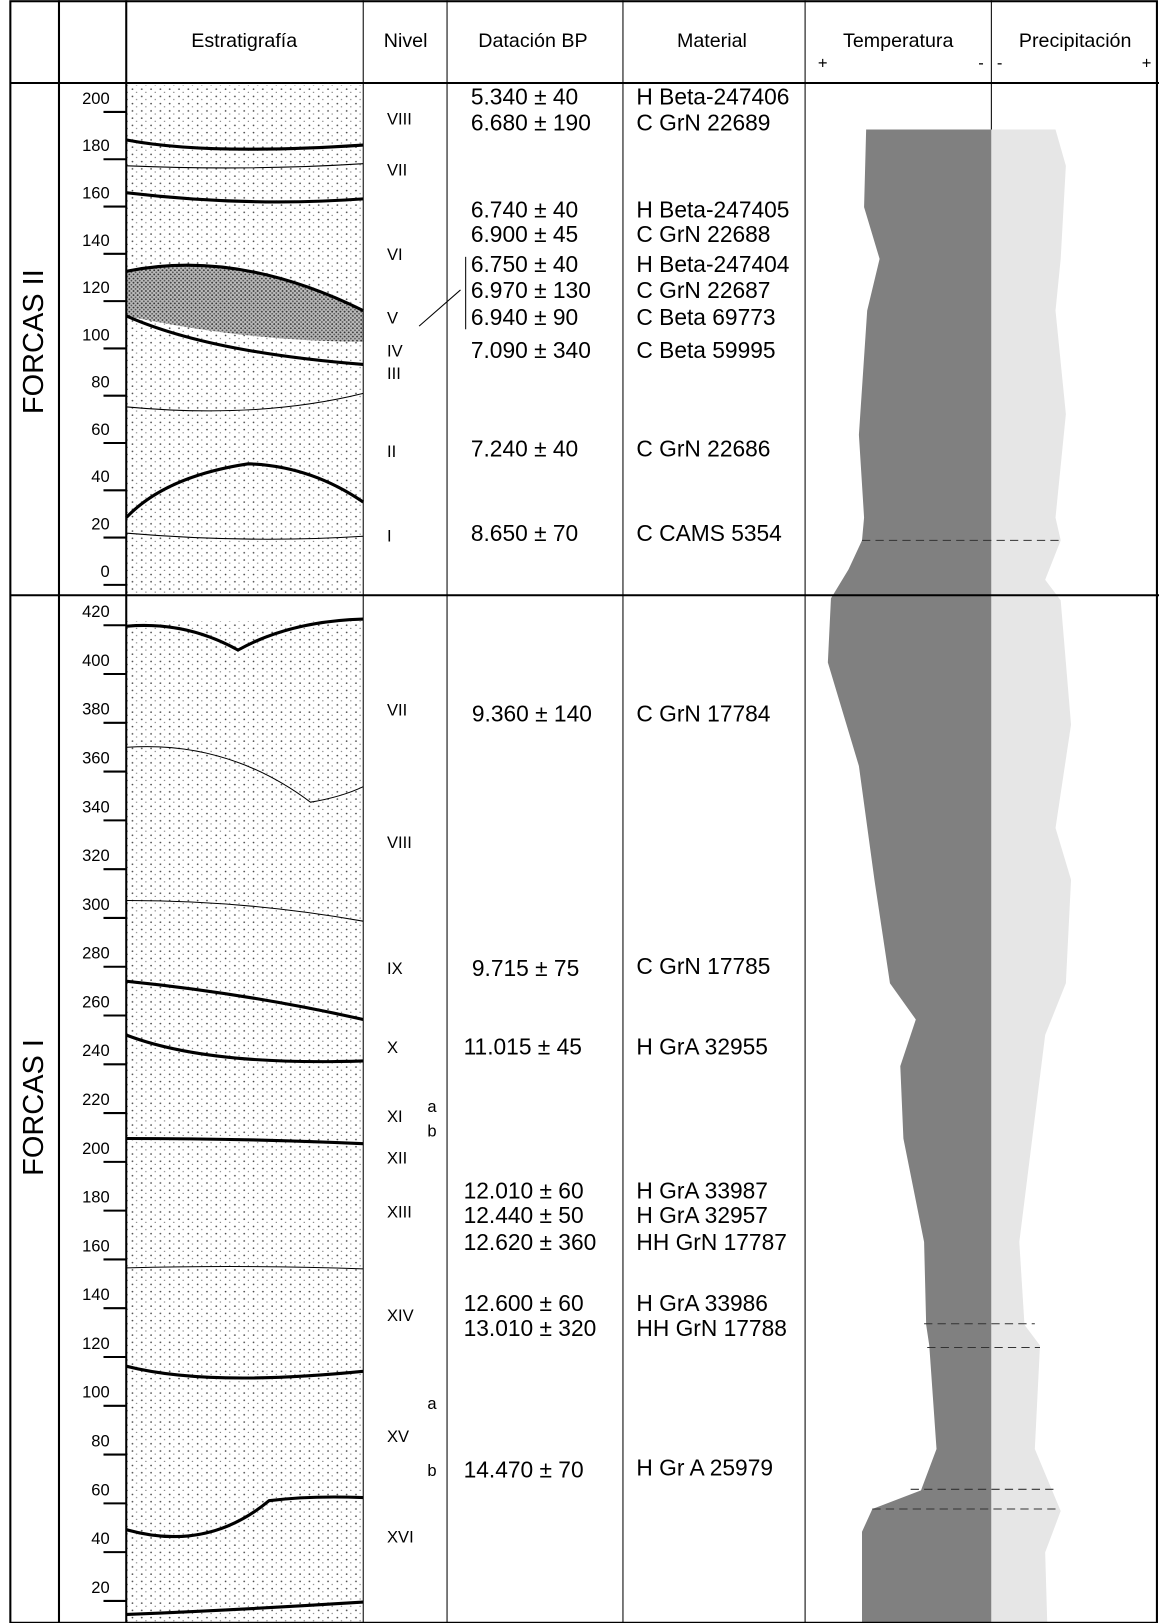  I want to click on date-bp: 6.680 ± 190, so click(531, 122).